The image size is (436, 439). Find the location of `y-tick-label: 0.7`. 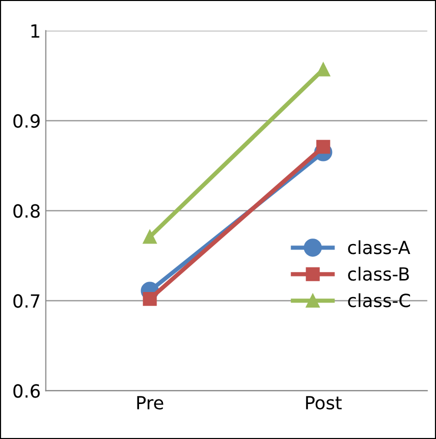

y-tick-label: 0.7 is located at coordinates (26, 301).